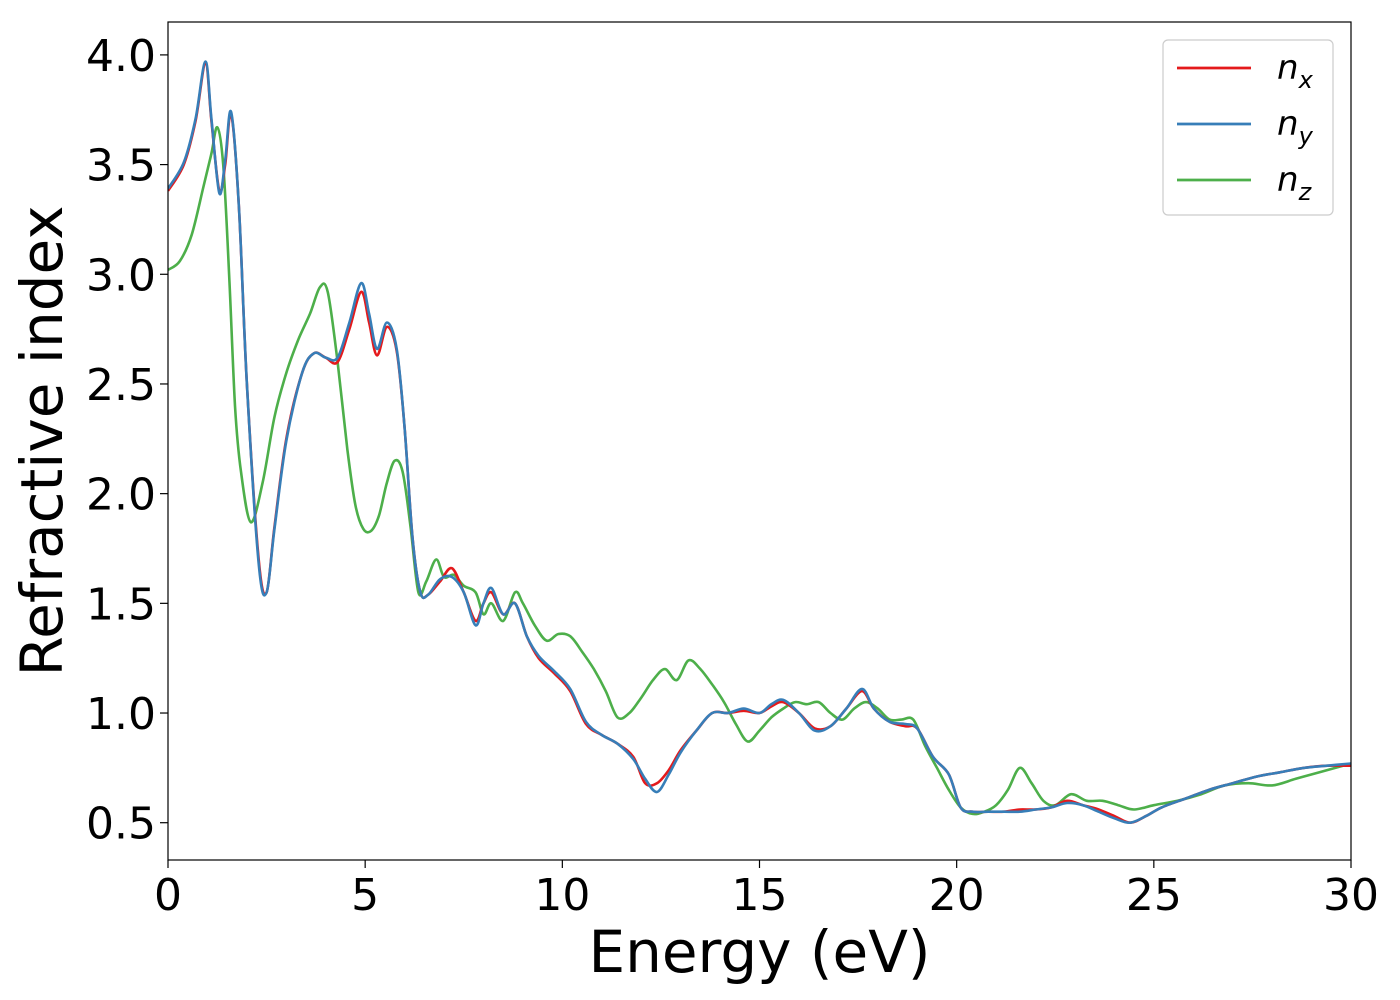 The image size is (1400, 1000). I want to click on legend-label-subscript: z, so click(1305, 192).